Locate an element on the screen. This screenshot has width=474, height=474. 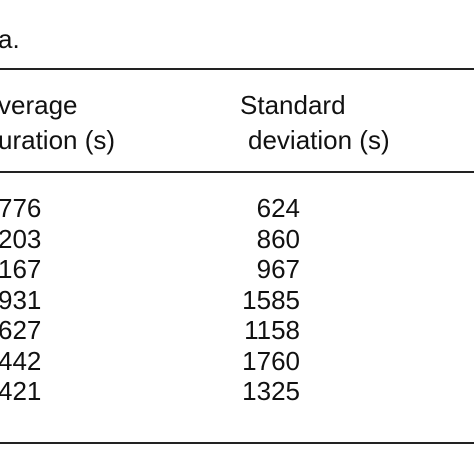
table-cell: 931 is located at coordinates (21, 299).